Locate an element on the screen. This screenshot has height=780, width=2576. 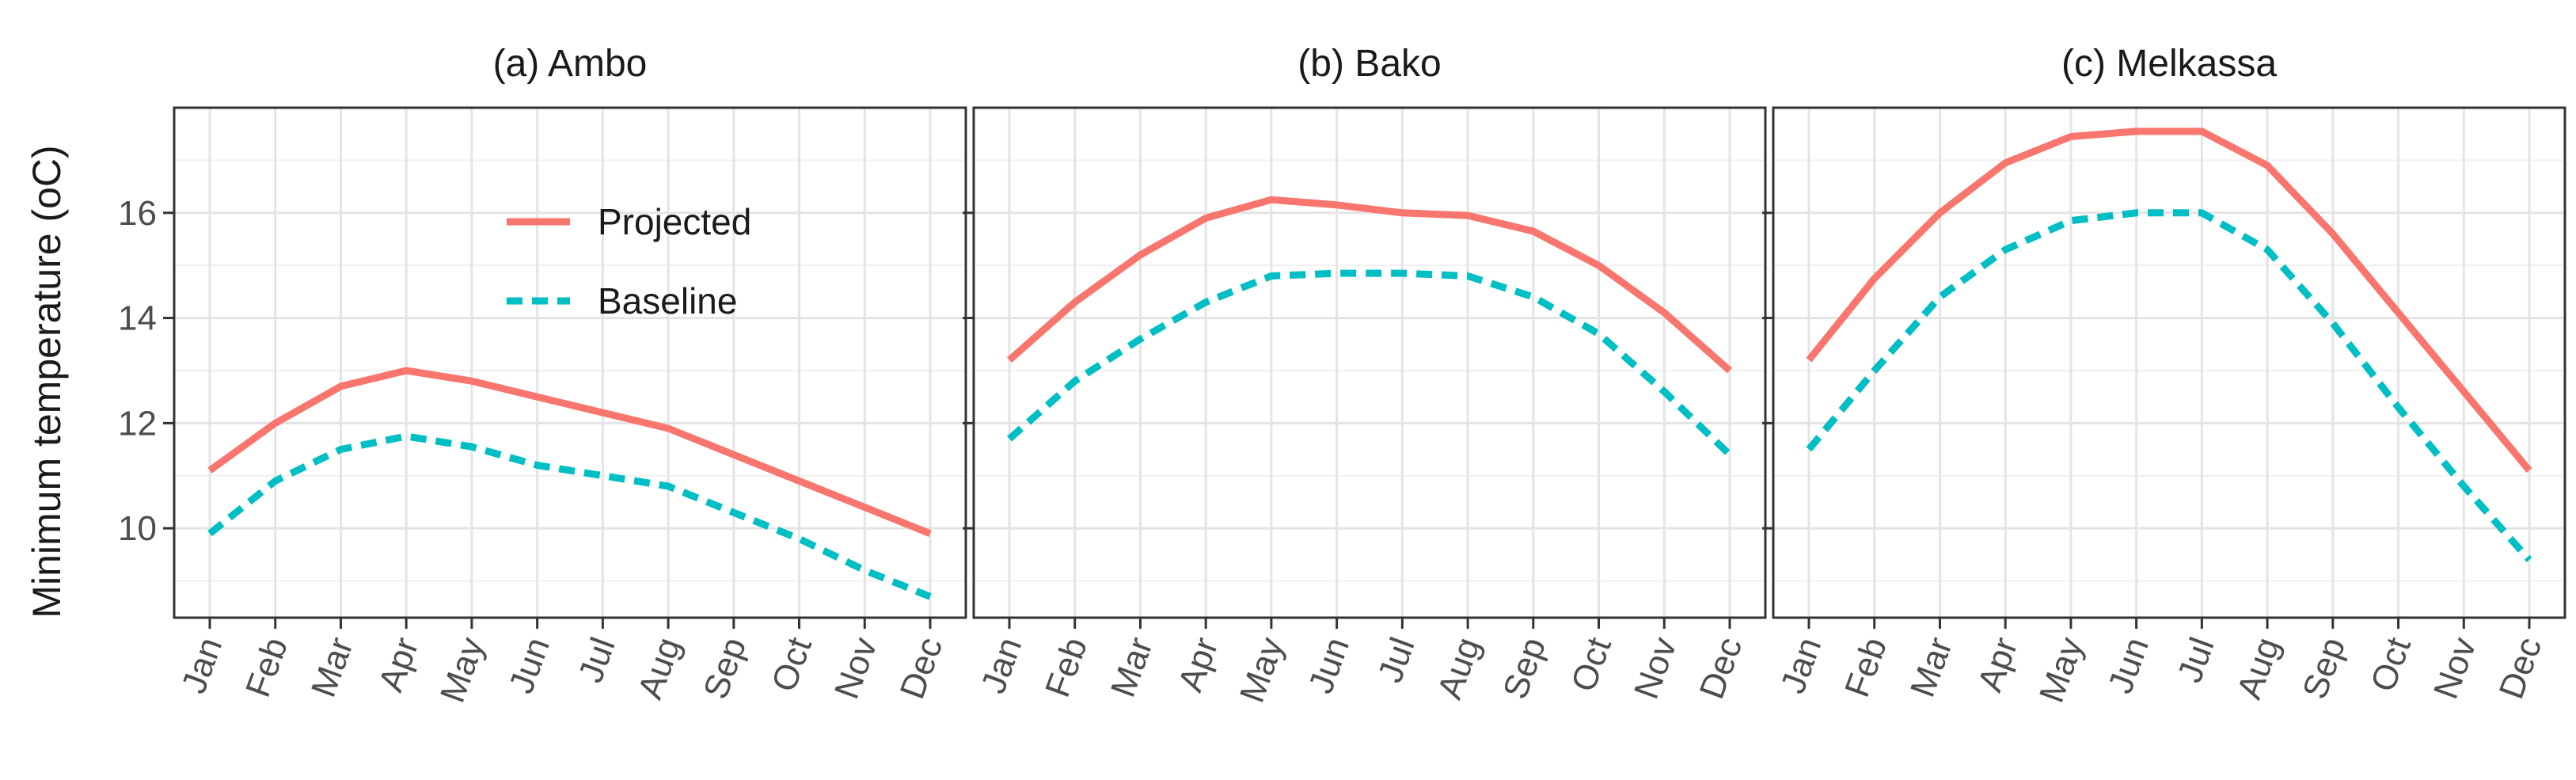
panel-title: (c) Melkassa is located at coordinates (2169, 64).